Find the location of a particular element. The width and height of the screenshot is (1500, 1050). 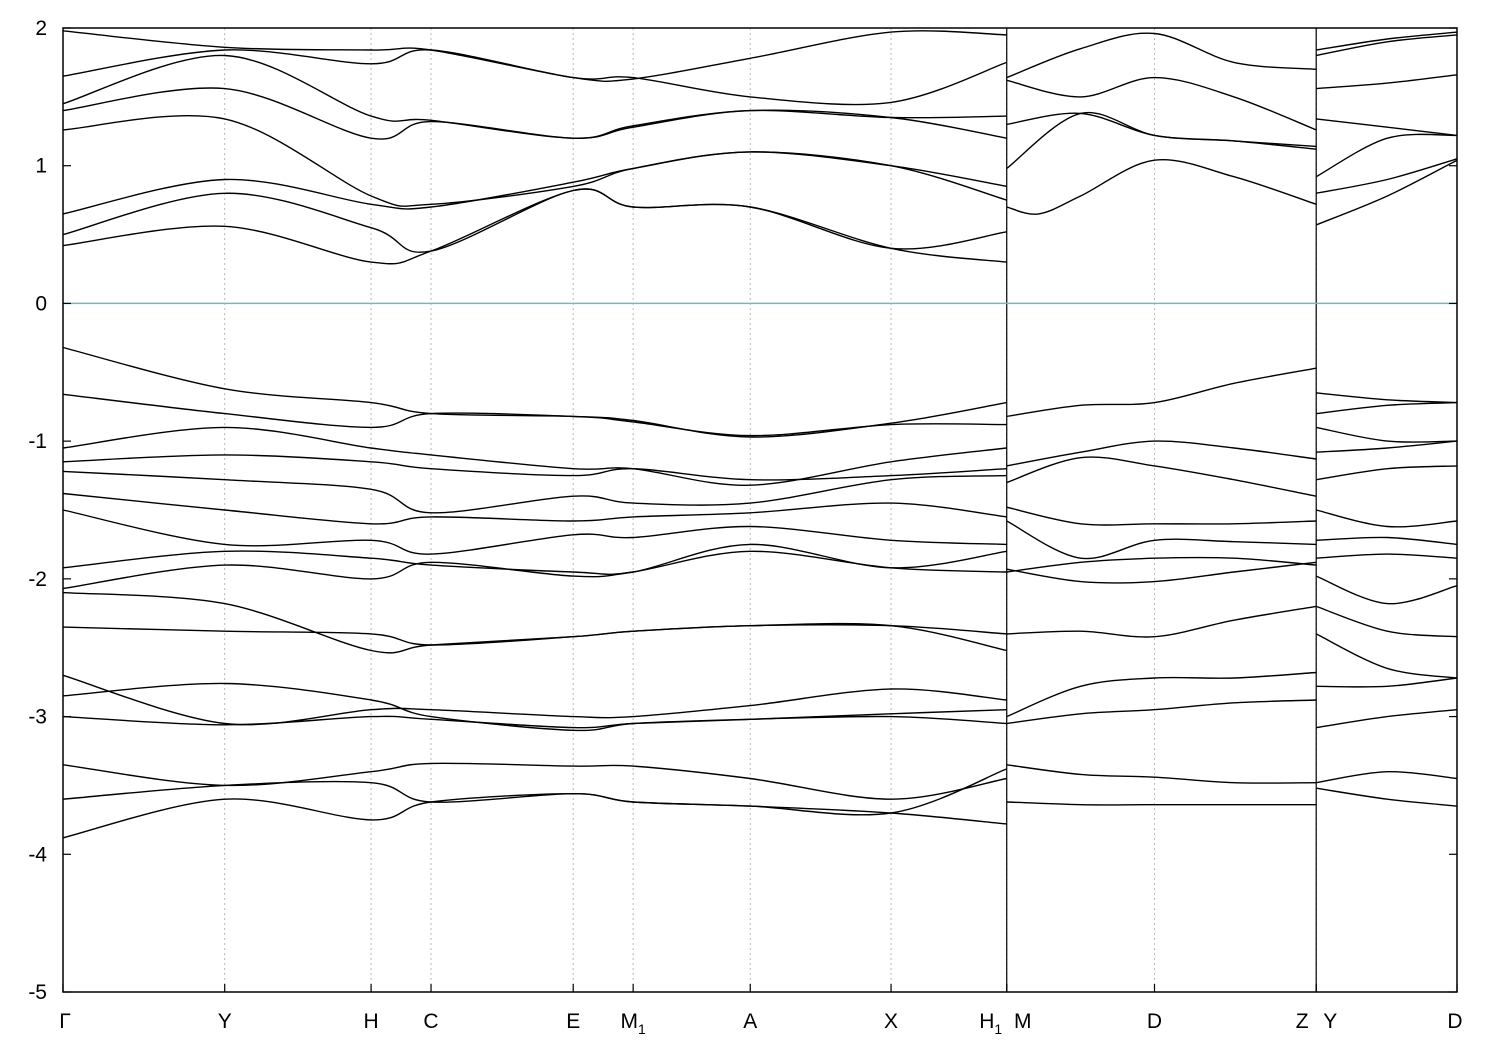

kpoint-label: E is located at coordinates (573, 1021).